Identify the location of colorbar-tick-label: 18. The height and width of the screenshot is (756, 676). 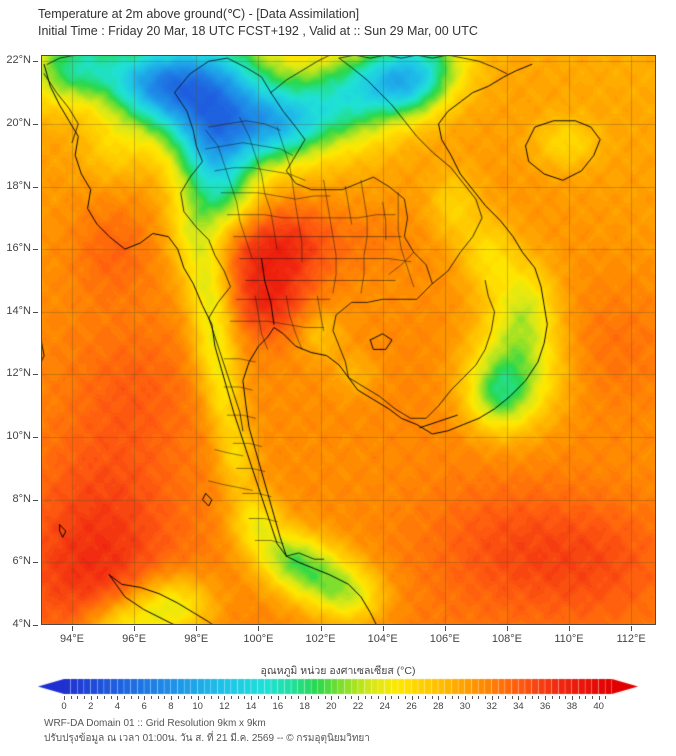
(304, 706).